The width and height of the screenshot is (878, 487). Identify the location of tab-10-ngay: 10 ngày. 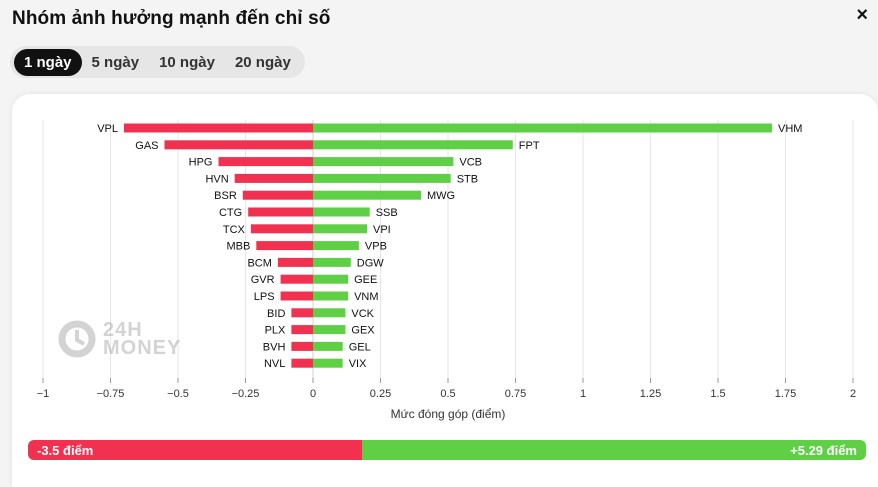
(187, 62).